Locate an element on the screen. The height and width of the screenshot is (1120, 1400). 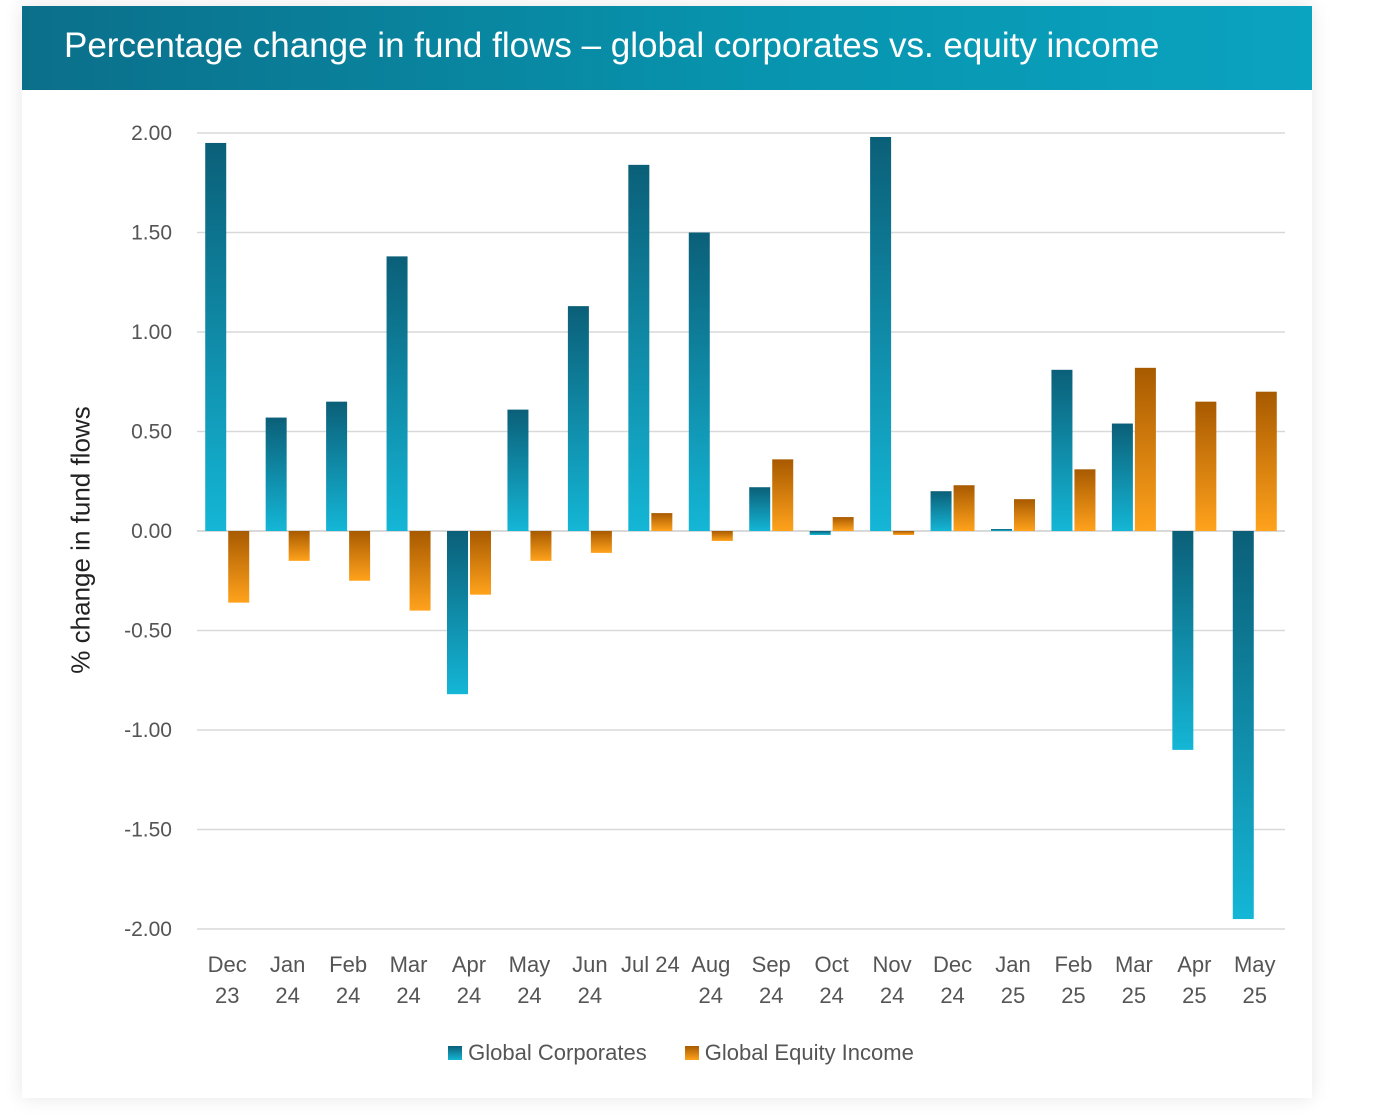
y-tick-label: -1.00 is located at coordinates (148, 730).